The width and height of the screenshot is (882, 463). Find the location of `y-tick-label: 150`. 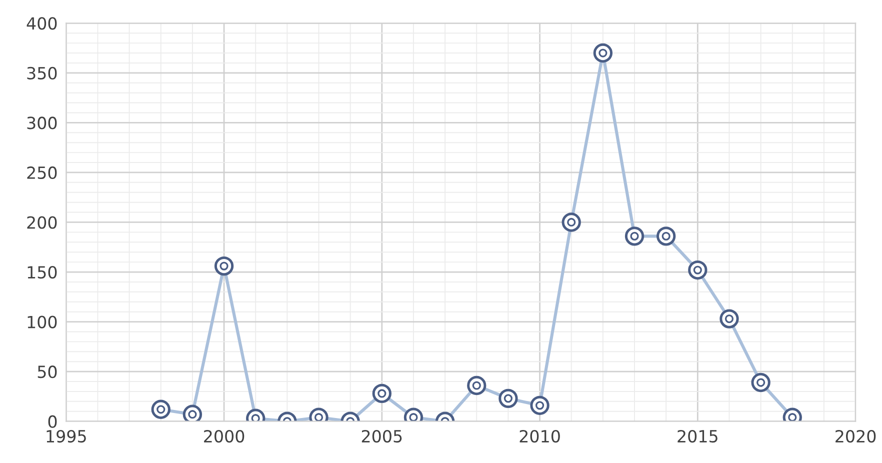

y-tick-label: 150 is located at coordinates (42, 272).